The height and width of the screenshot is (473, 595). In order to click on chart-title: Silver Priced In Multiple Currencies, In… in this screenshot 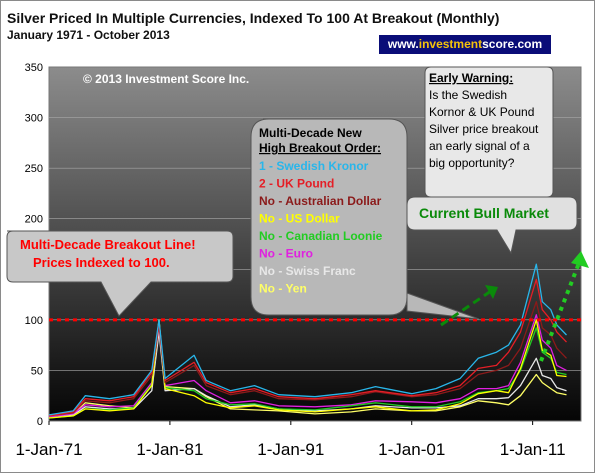, I will do `click(253, 18)`.